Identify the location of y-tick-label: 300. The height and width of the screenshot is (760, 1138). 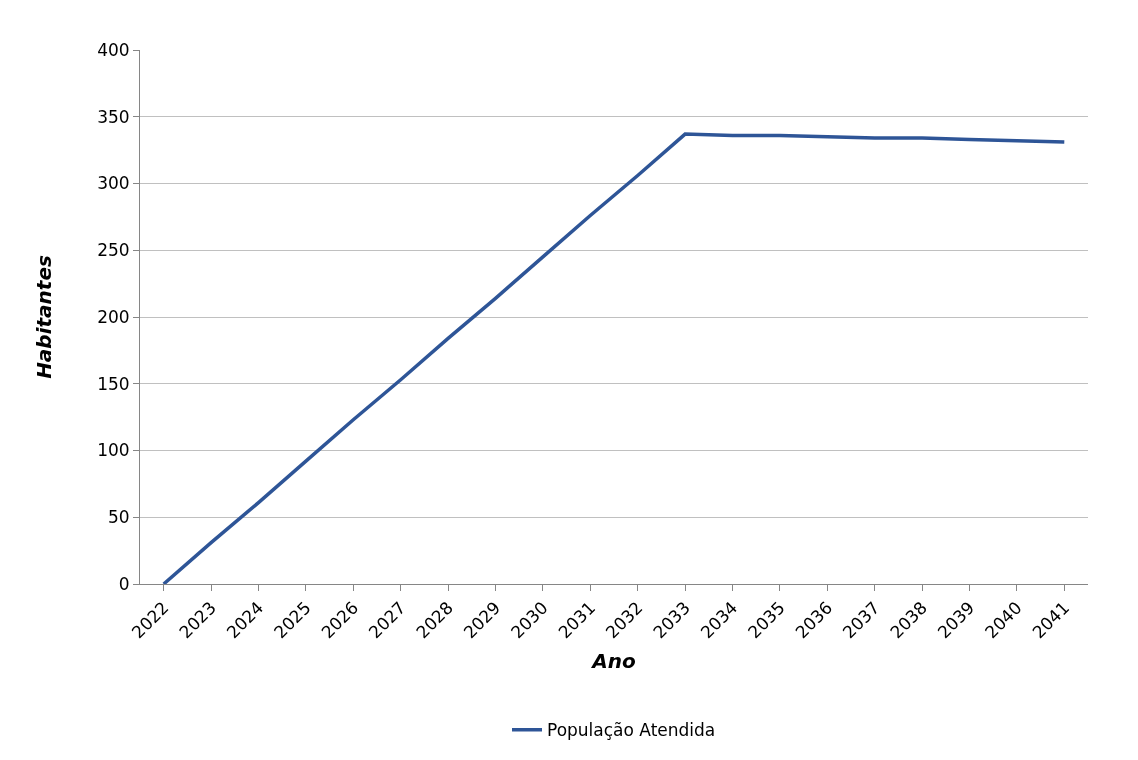
(113, 183).